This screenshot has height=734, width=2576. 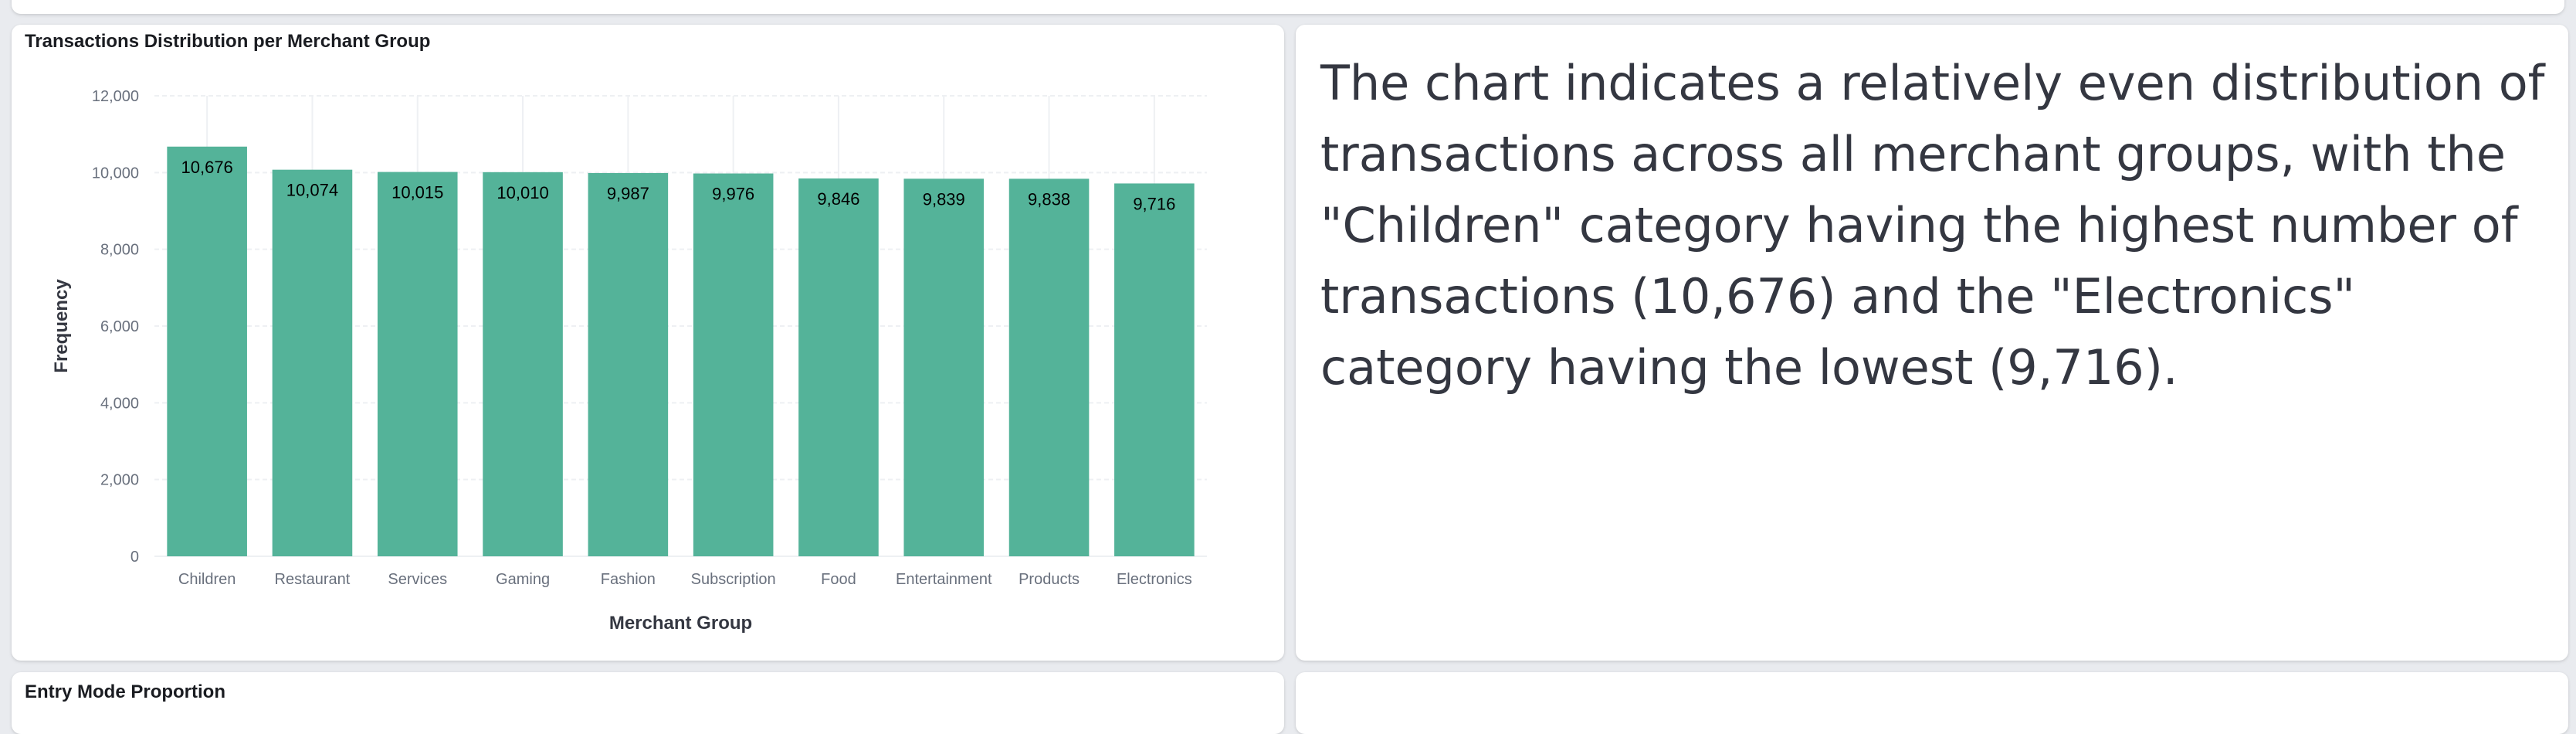 What do you see at coordinates (523, 579) in the screenshot?
I see `x-tick-label: Gaming` at bounding box center [523, 579].